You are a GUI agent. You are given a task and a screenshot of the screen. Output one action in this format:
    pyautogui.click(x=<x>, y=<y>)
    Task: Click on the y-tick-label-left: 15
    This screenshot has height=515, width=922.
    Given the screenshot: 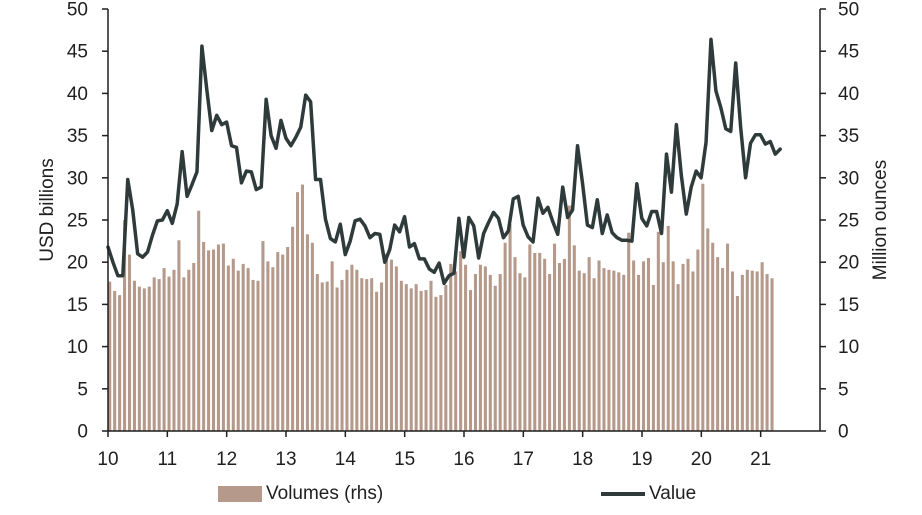 What is the action you would take?
    pyautogui.click(x=77, y=305)
    